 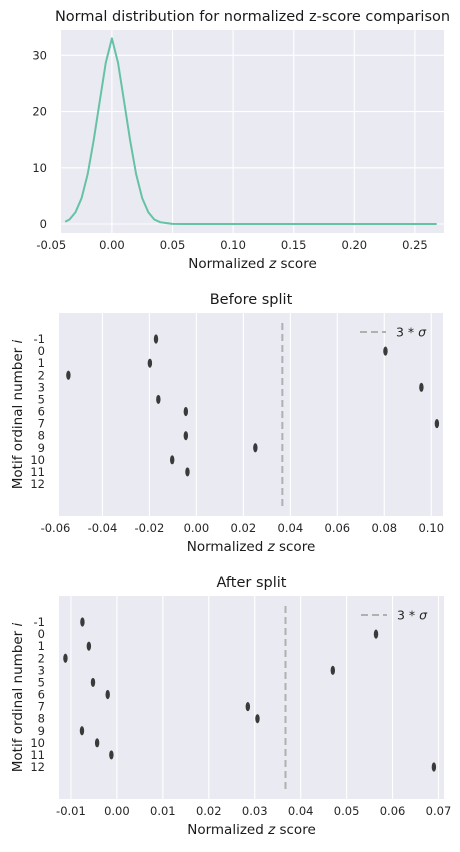 I want to click on x-tick-label: 0.01, so click(x=163, y=811).